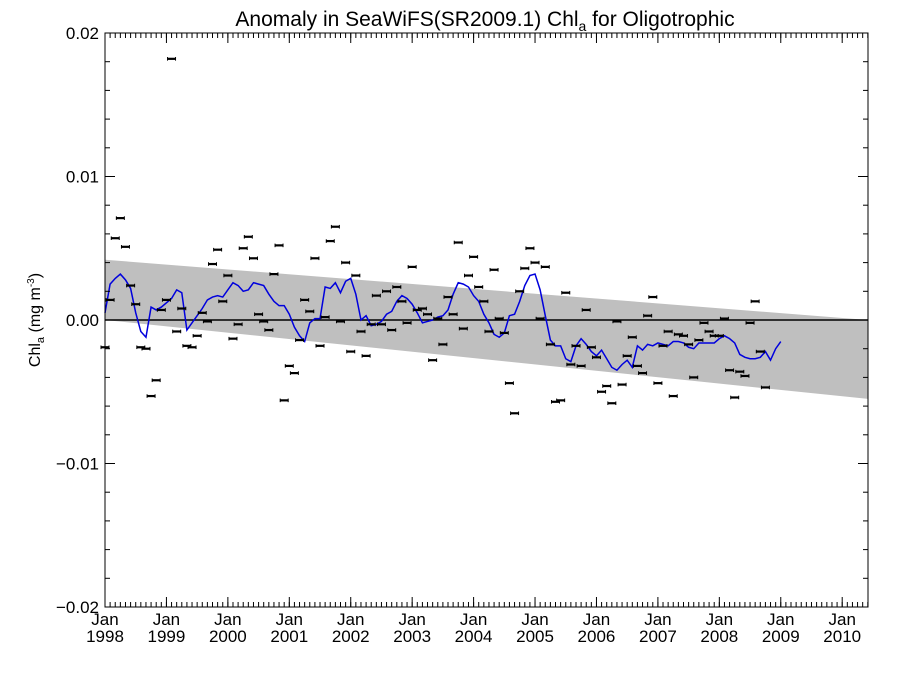 This screenshot has height=675, width=900. What do you see at coordinates (474, 636) in the screenshot?
I see `x-tick-label-year: 2004` at bounding box center [474, 636].